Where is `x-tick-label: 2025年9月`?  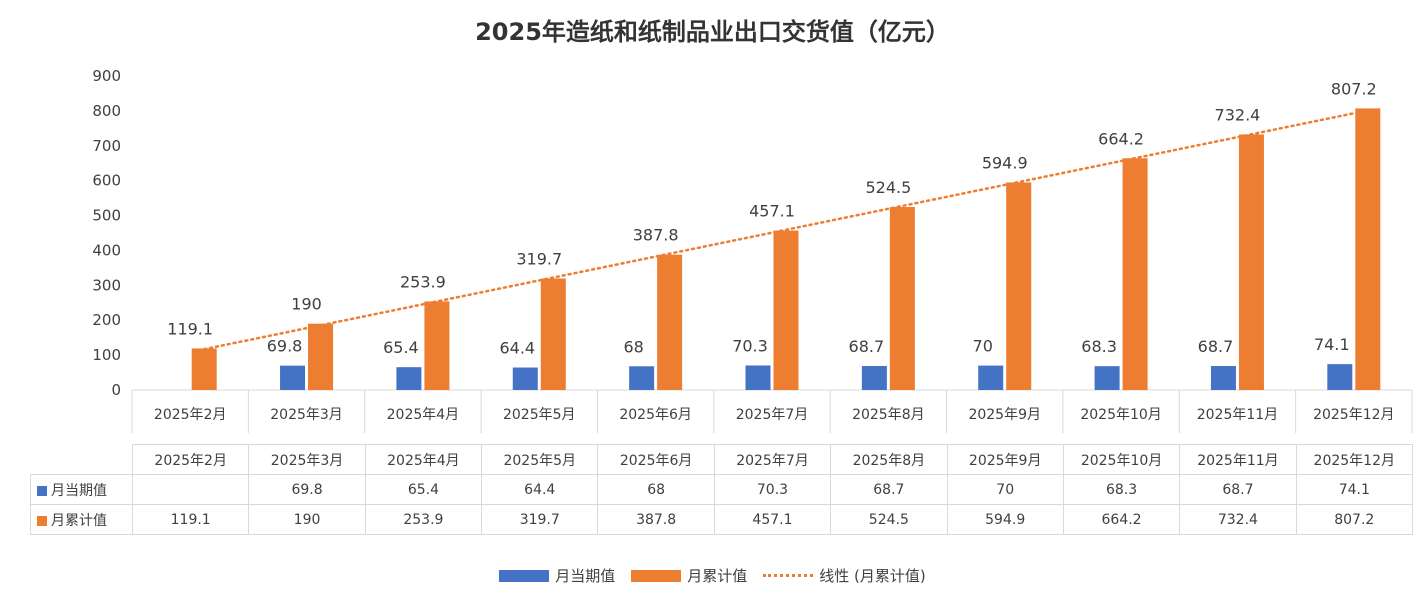 x-tick-label: 2025年9月 is located at coordinates (1004, 415).